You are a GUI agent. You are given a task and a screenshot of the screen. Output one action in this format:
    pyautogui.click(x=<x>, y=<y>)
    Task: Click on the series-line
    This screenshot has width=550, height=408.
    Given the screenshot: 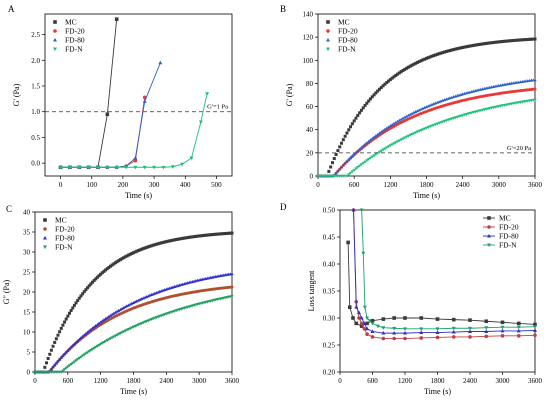 What is the action you would take?
    pyautogui.click(x=103, y=132)
    